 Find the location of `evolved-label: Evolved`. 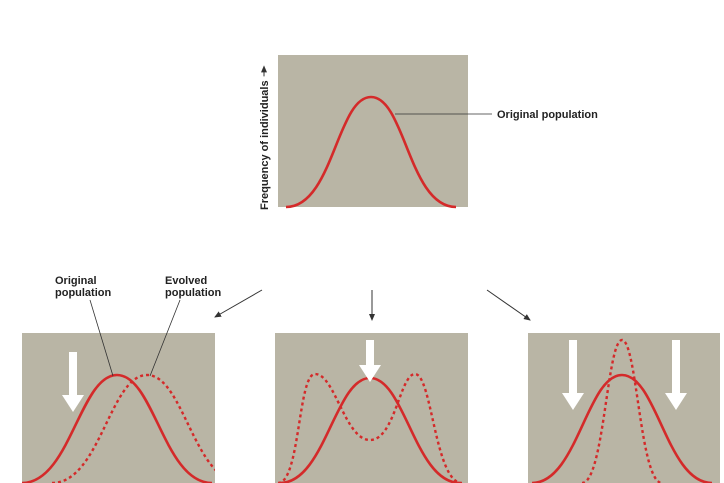

evolved-label: Evolved is located at coordinates (186, 281).